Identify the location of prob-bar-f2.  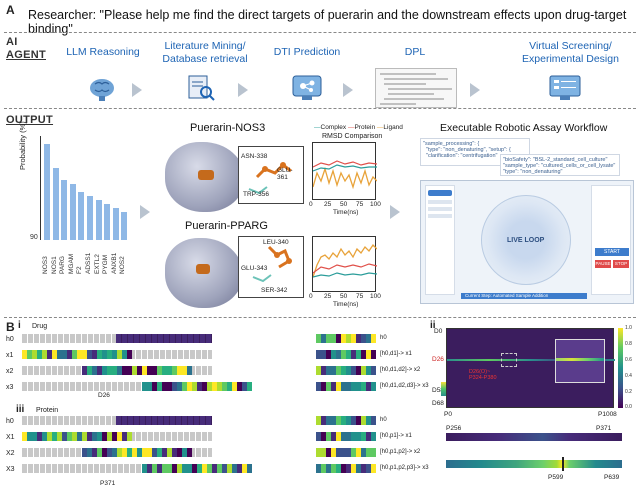
(81, 216).